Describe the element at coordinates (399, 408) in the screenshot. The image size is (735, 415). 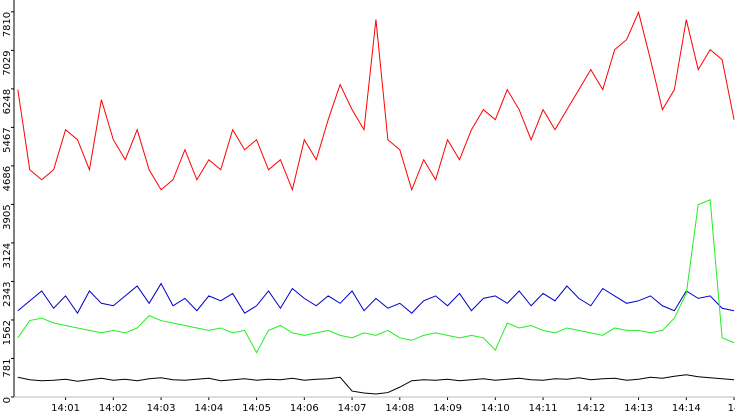
I see `x-tick-label: 14:08` at that location.